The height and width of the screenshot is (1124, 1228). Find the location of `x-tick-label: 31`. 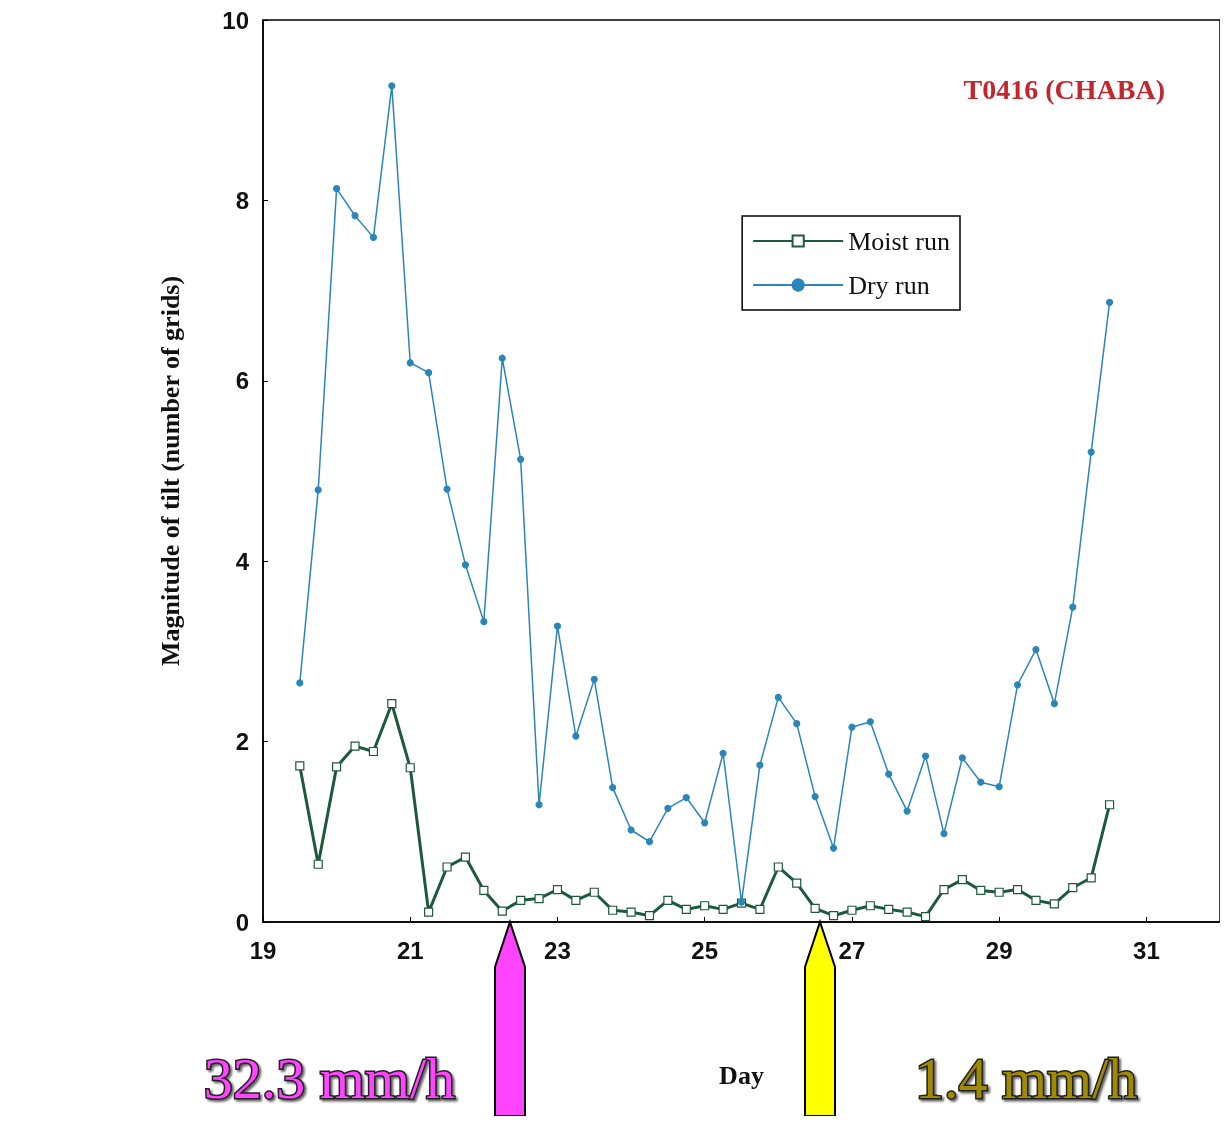

x-tick-label: 31 is located at coordinates (1146, 950).